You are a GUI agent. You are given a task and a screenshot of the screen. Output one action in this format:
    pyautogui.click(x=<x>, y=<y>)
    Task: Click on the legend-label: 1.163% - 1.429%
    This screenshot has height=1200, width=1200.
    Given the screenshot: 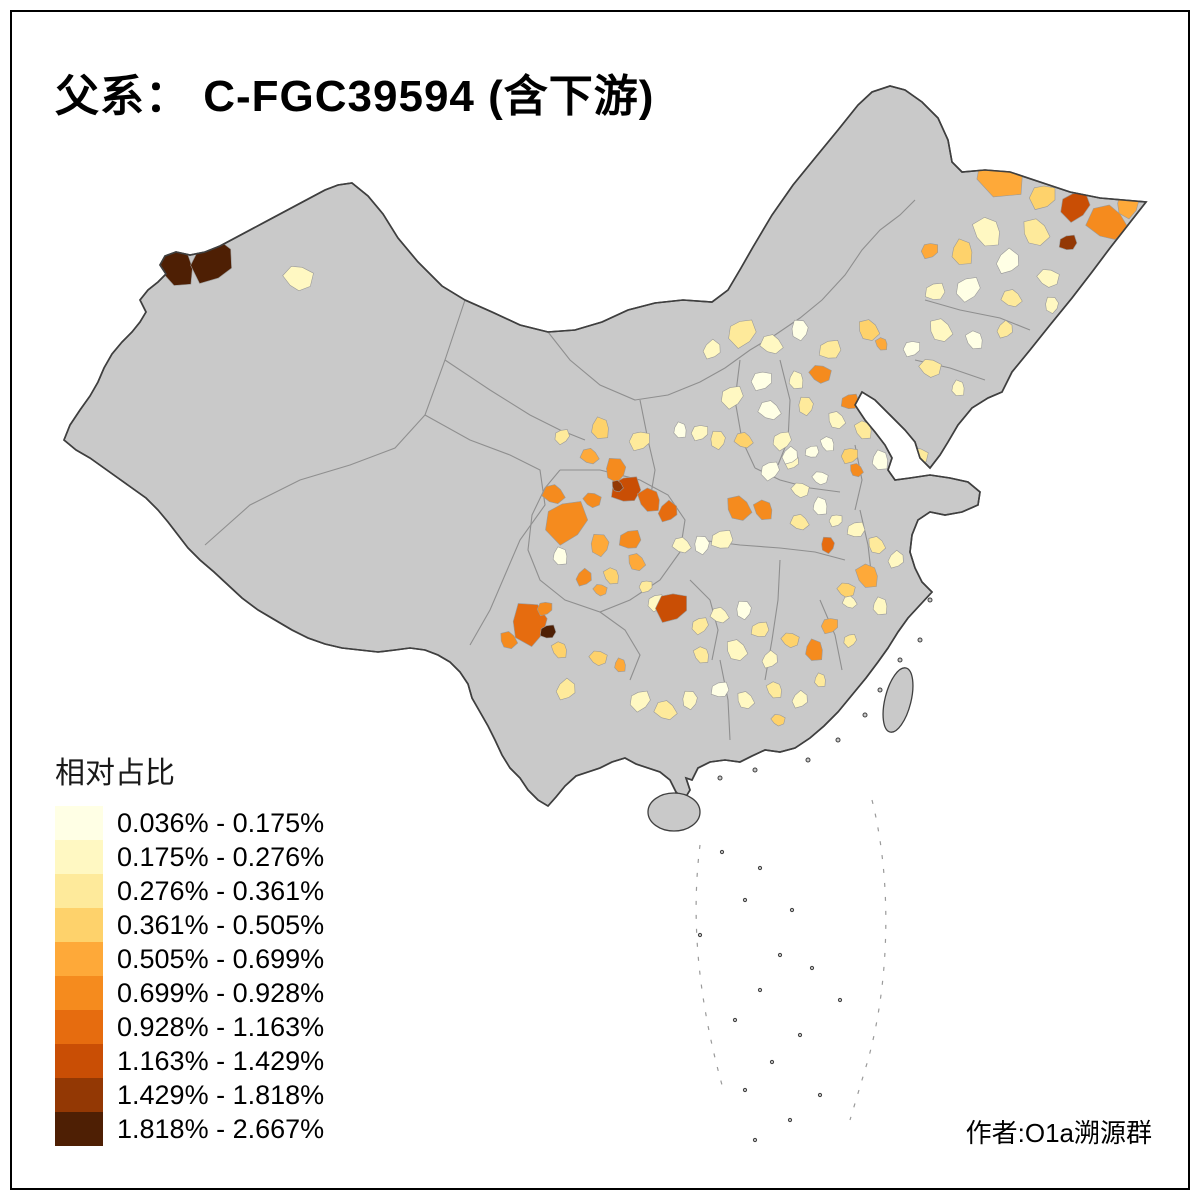 What is the action you would take?
    pyautogui.click(x=221, y=1060)
    